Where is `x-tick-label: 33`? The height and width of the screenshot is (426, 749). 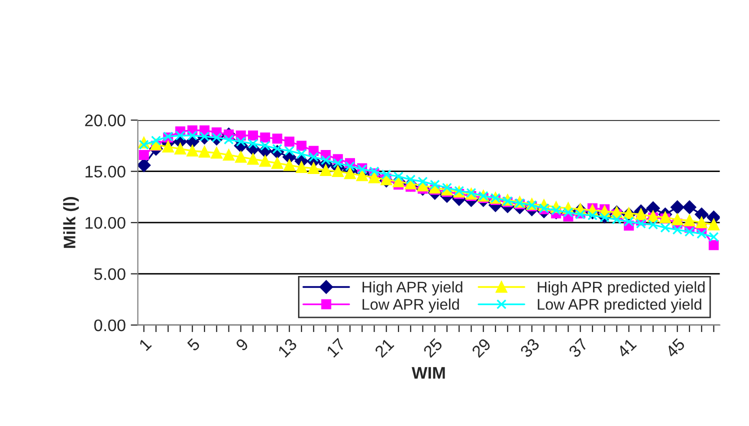 x-tick-label: 33 is located at coordinates (530, 348).